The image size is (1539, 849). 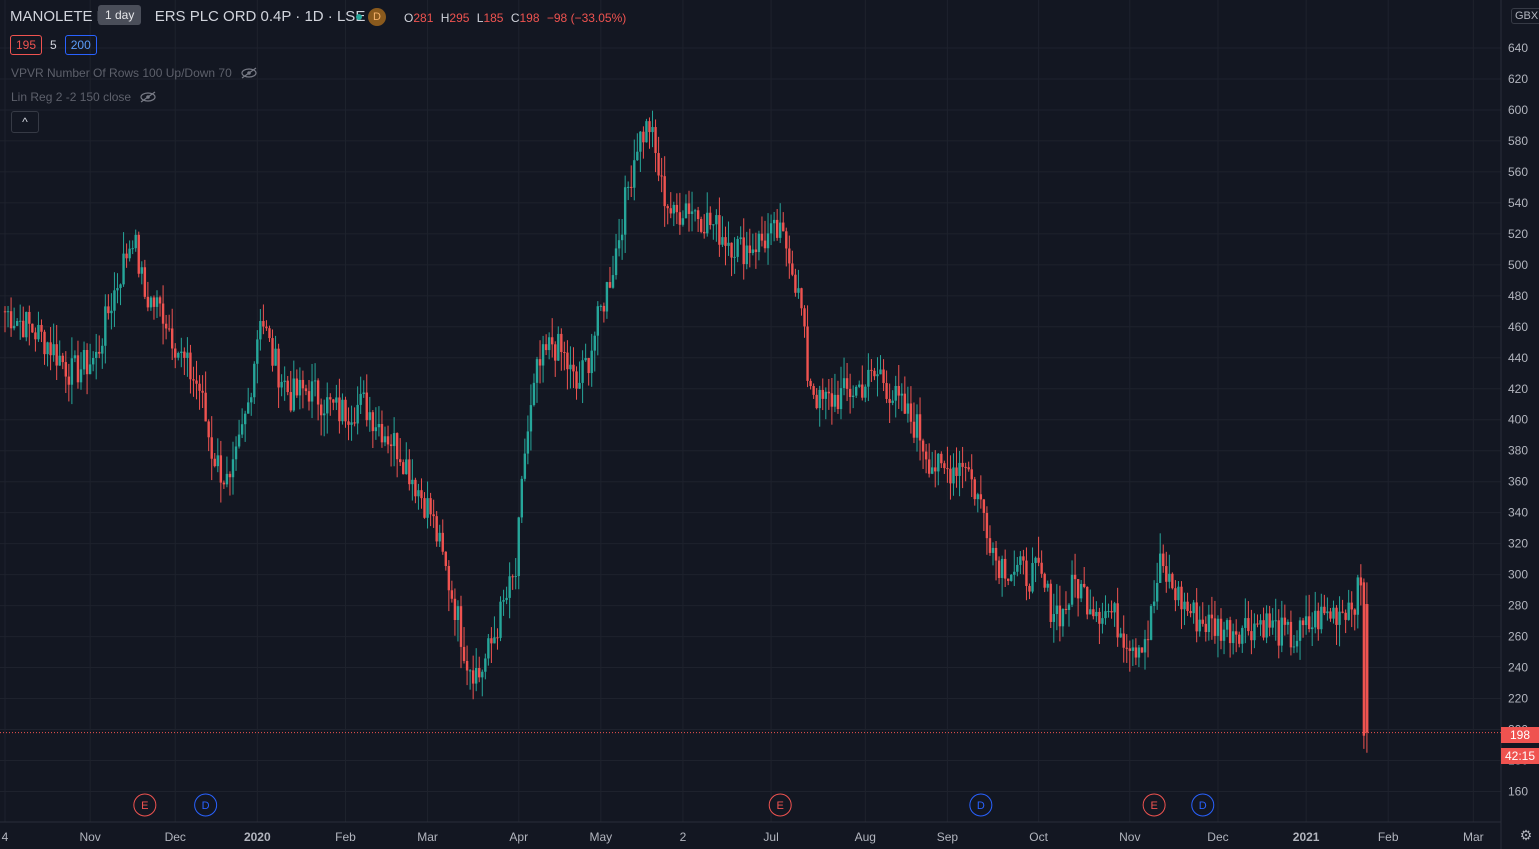 I want to click on interval-tooltip: 1 day, so click(x=120, y=15).